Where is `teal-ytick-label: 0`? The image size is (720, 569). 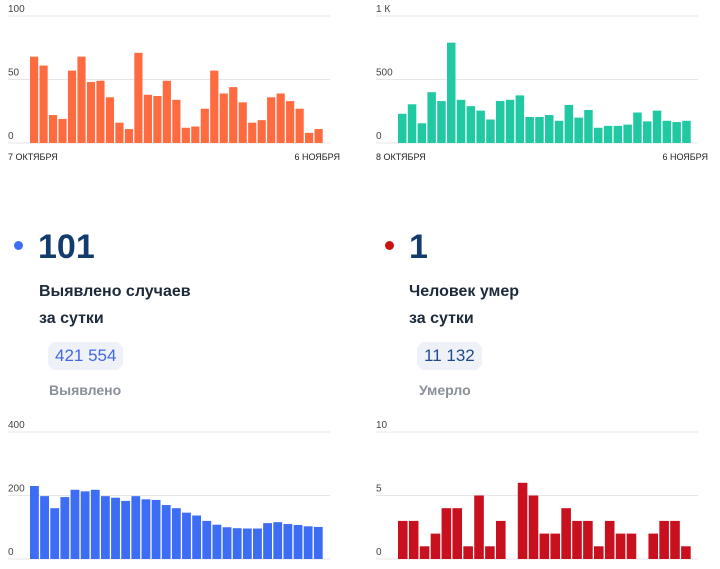 teal-ytick-label: 0 is located at coordinates (379, 136).